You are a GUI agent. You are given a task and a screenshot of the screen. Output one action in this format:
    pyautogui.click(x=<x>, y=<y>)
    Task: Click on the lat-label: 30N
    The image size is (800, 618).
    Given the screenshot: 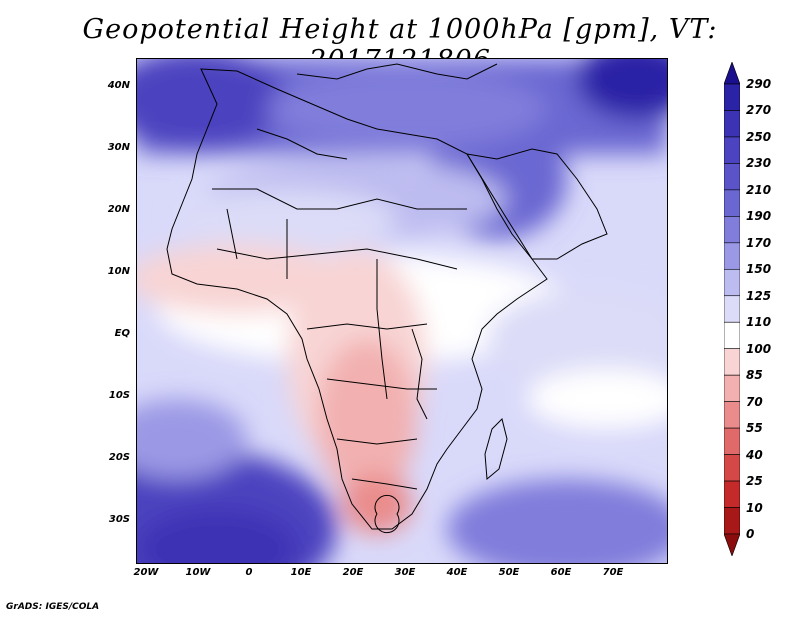 What is the action you would take?
    pyautogui.click(x=118, y=147)
    